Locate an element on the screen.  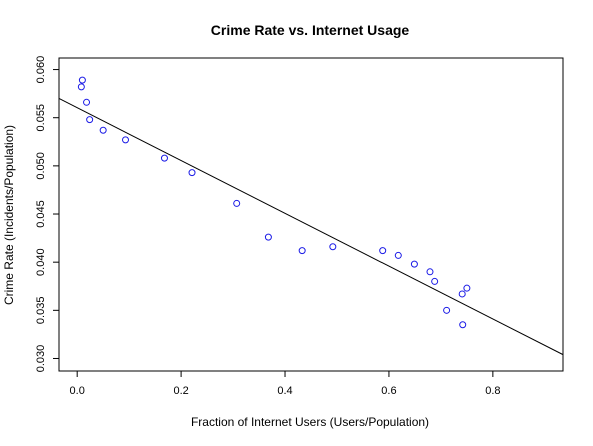
y-tick-label: 0.055 is located at coordinates (41, 118).